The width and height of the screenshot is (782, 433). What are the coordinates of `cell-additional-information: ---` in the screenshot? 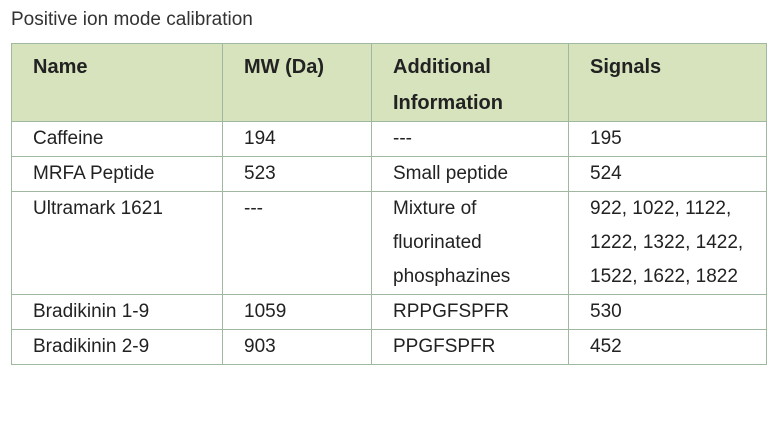 It's located at (470, 139).